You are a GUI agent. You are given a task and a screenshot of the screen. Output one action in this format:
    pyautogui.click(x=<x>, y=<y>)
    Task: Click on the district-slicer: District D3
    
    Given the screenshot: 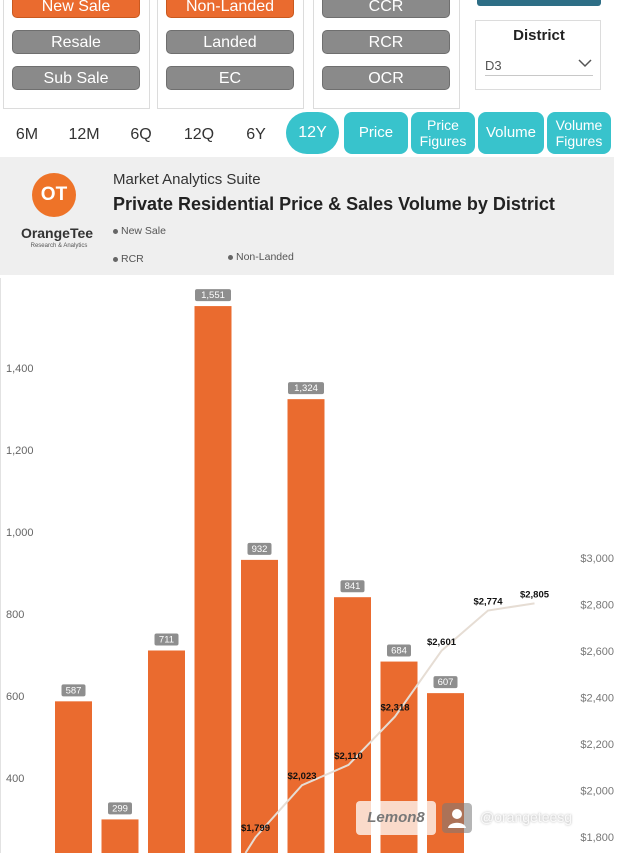 What is the action you would take?
    pyautogui.click(x=538, y=55)
    